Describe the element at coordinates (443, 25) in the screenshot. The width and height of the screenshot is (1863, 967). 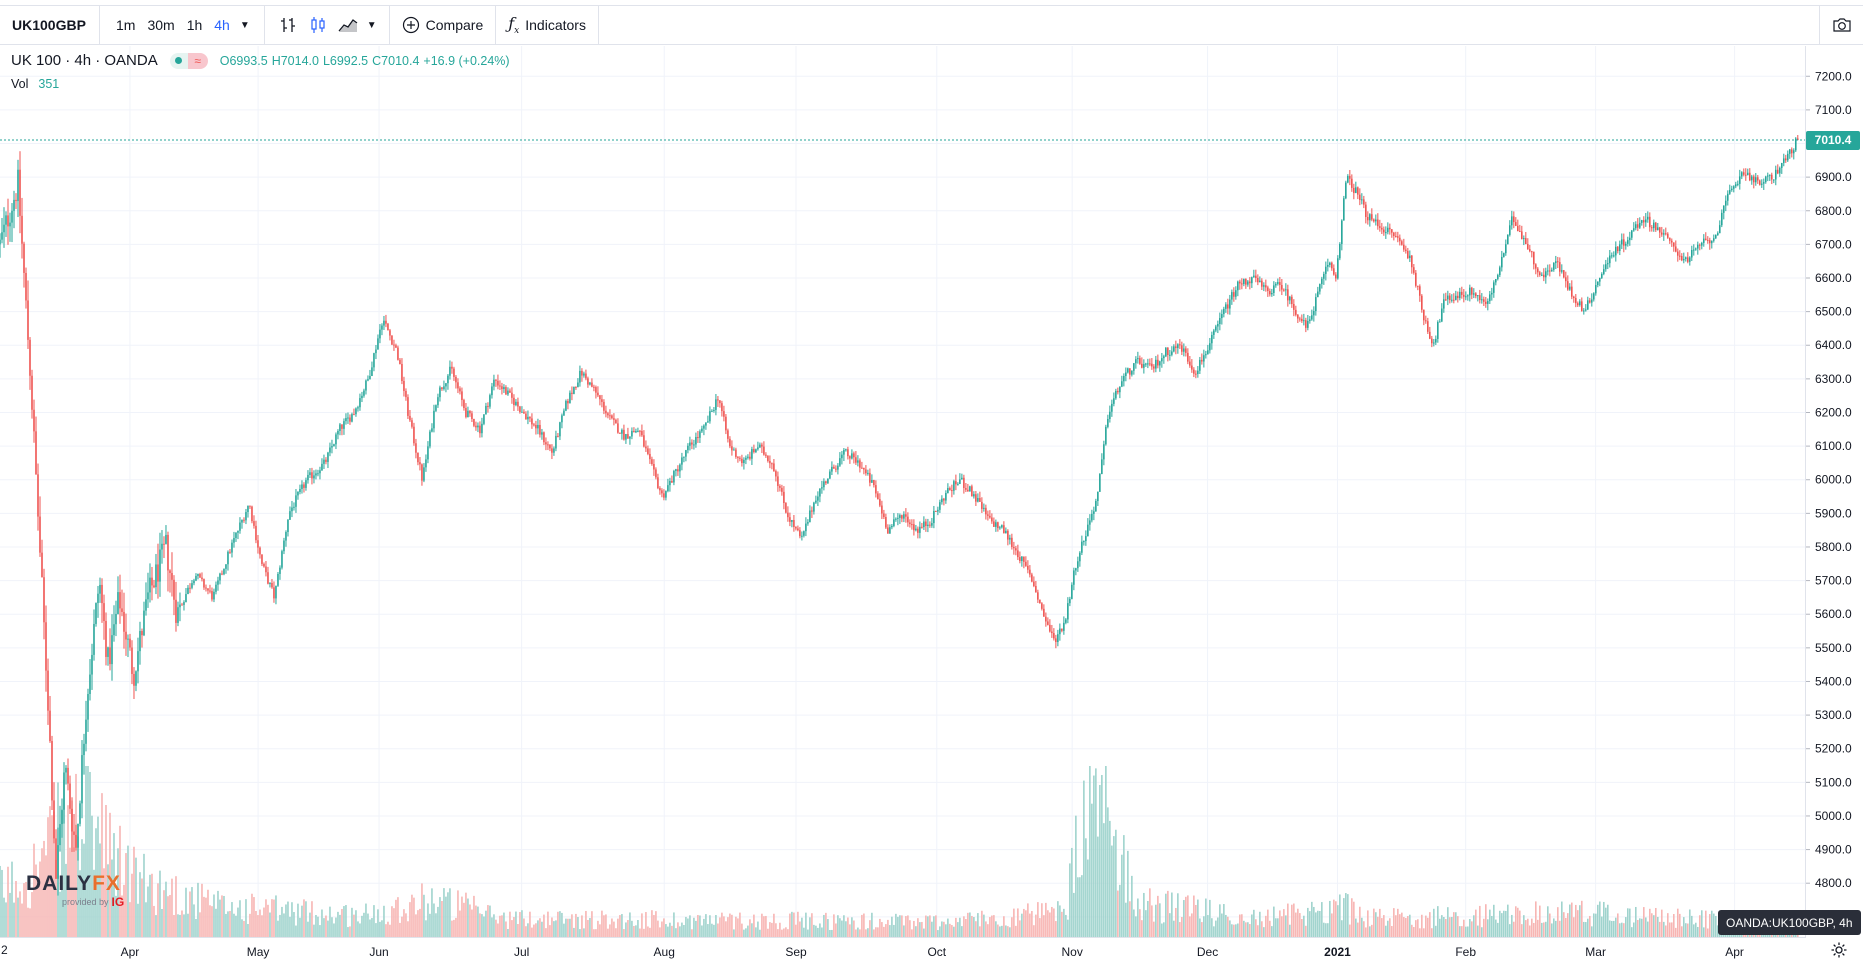
I see `compare-button: Compare` at that location.